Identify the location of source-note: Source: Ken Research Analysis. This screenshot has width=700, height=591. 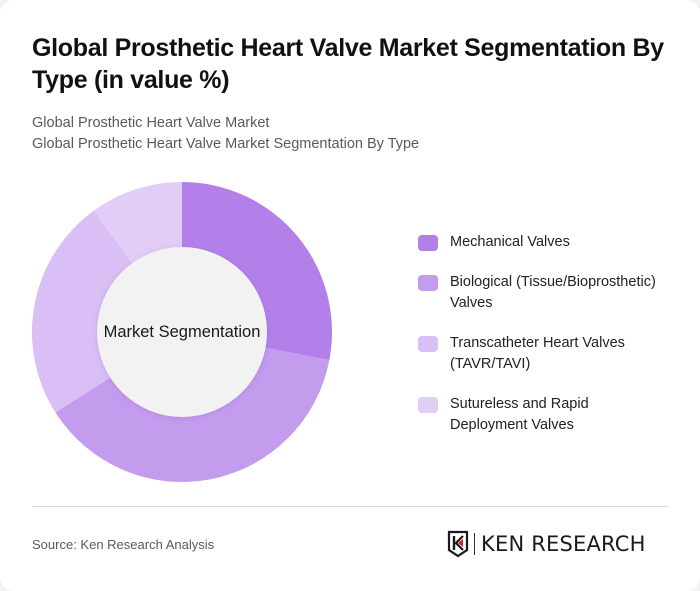
(123, 544).